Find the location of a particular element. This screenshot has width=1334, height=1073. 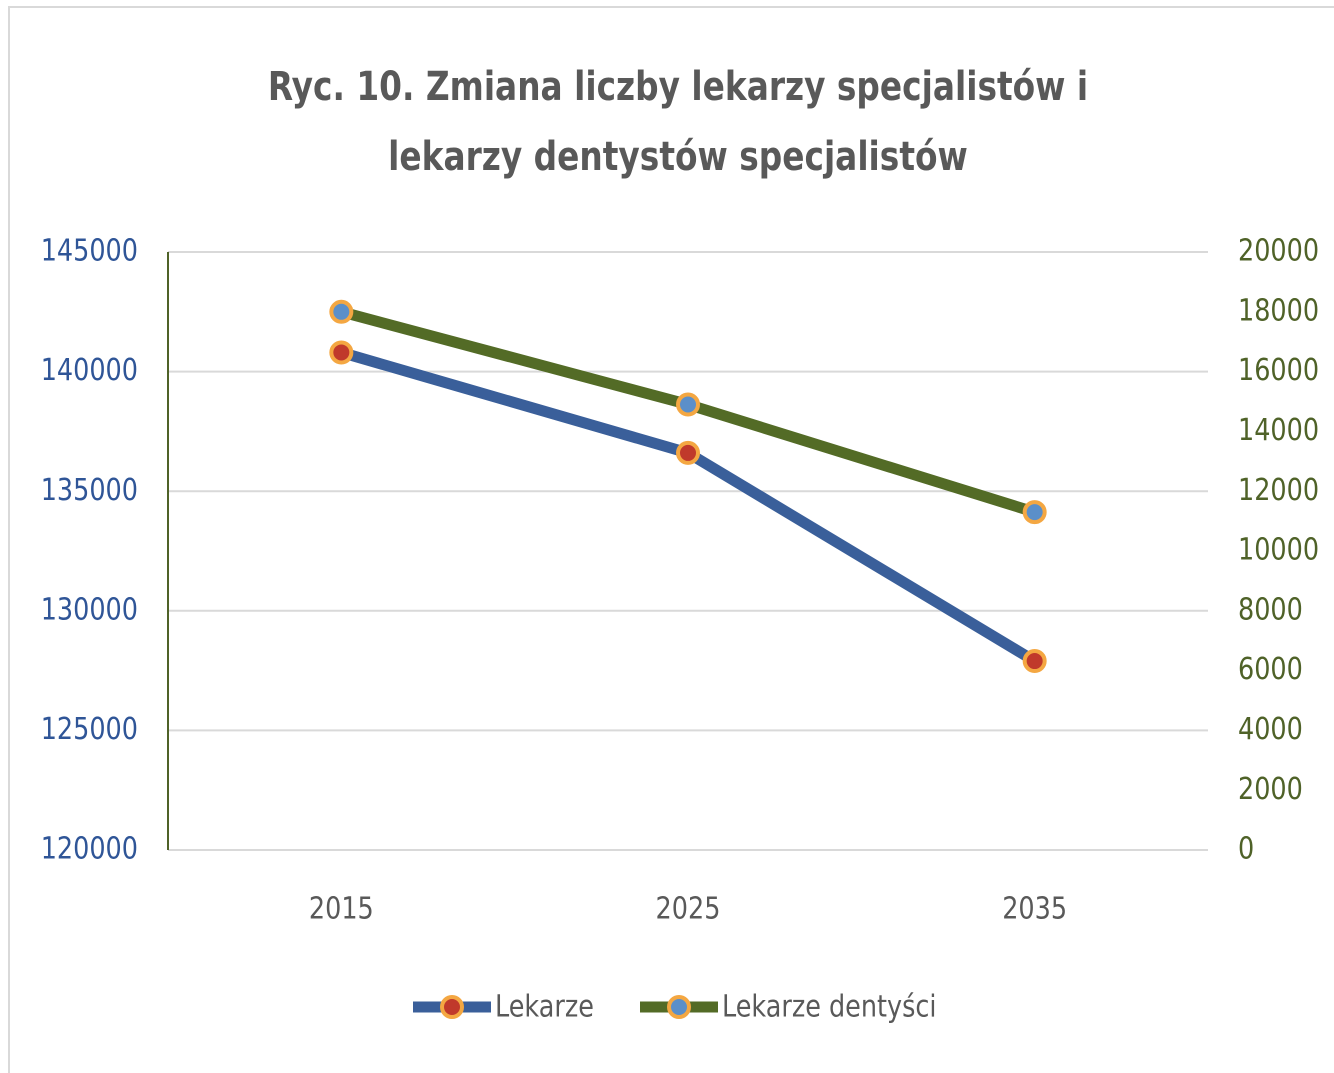

y-tick-label: 130000 is located at coordinates (89, 609).